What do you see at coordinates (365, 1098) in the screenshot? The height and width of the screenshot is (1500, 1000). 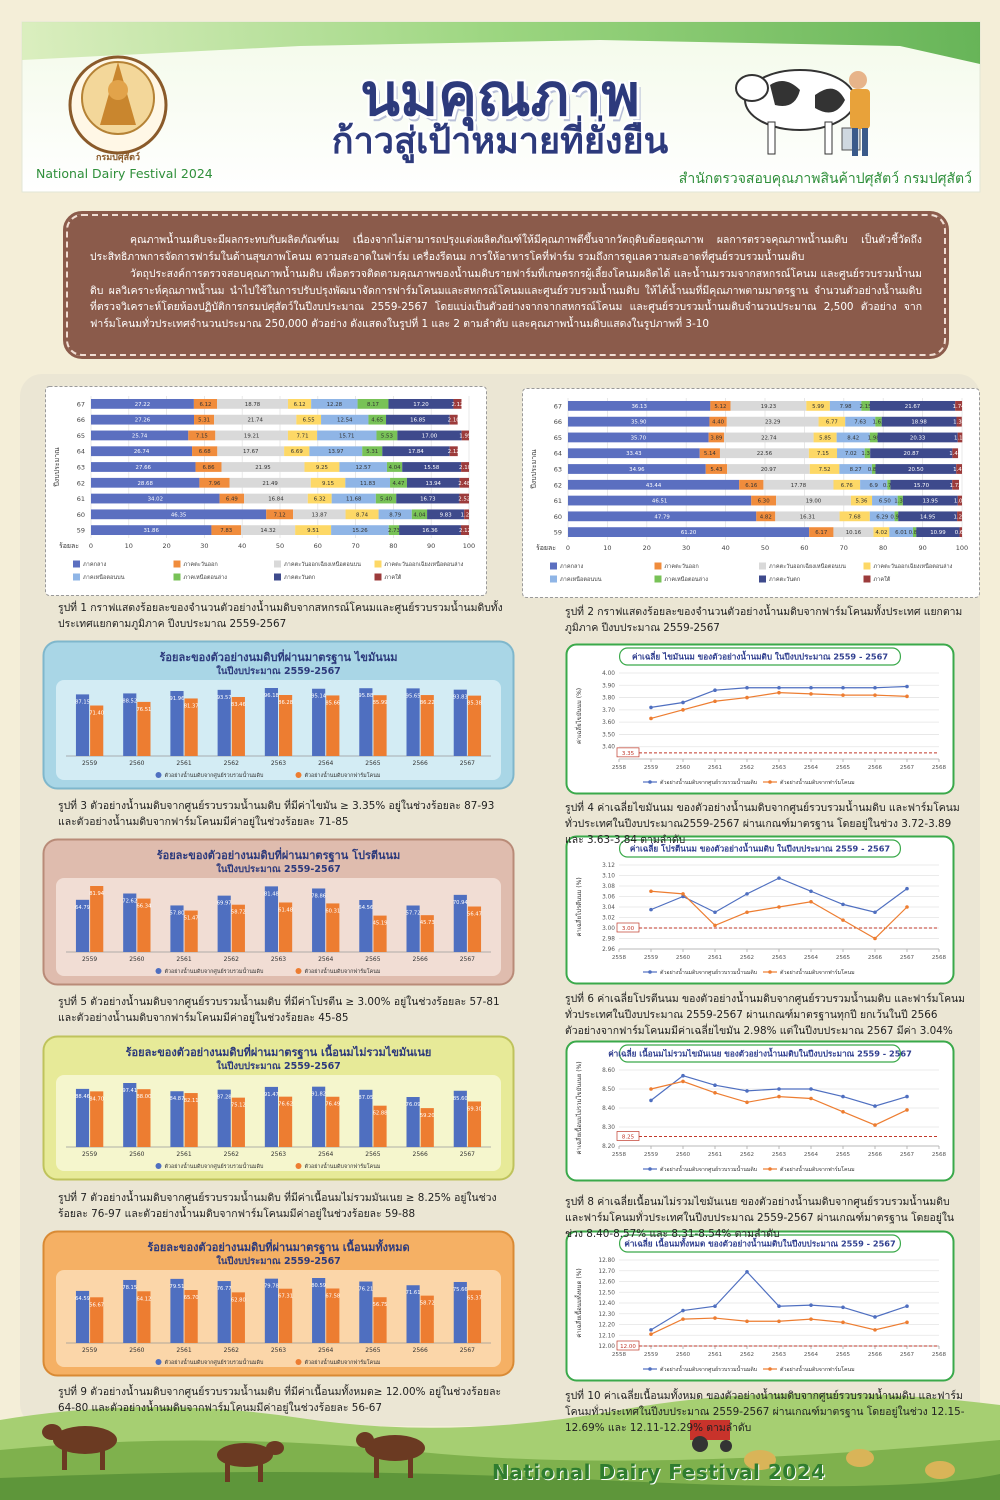 I see `value-label: 87.05` at bounding box center [365, 1098].